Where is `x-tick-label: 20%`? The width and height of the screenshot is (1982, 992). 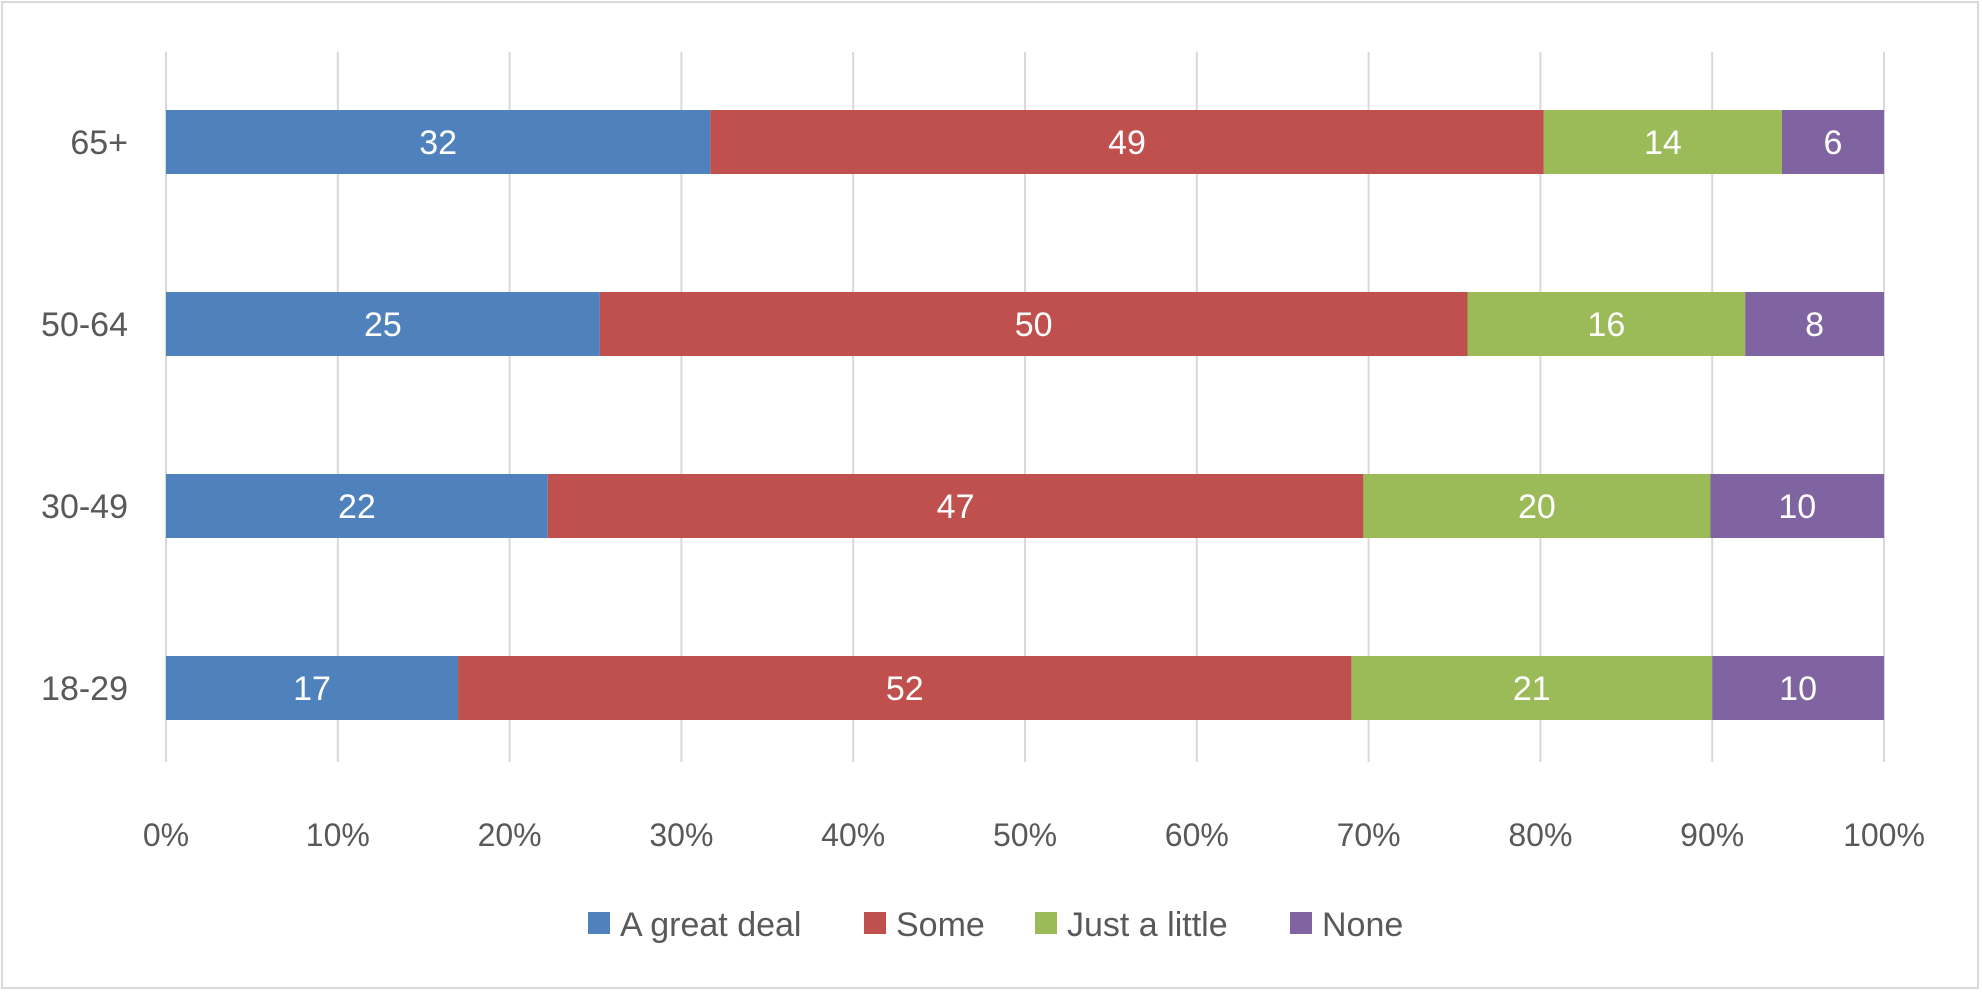 x-tick-label: 20% is located at coordinates (510, 835).